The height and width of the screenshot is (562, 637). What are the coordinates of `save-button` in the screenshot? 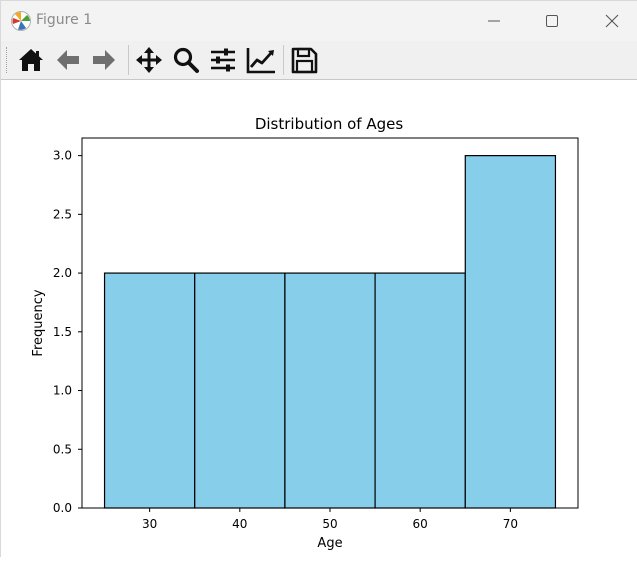 It's located at (304, 60).